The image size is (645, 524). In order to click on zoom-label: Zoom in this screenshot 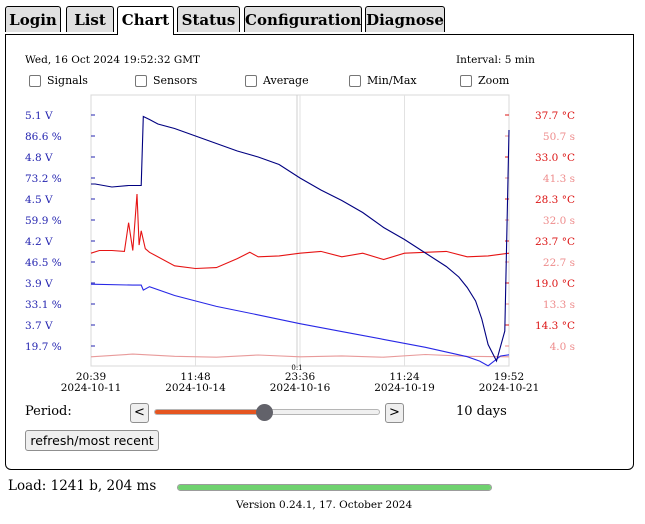, I will do `click(494, 80)`.